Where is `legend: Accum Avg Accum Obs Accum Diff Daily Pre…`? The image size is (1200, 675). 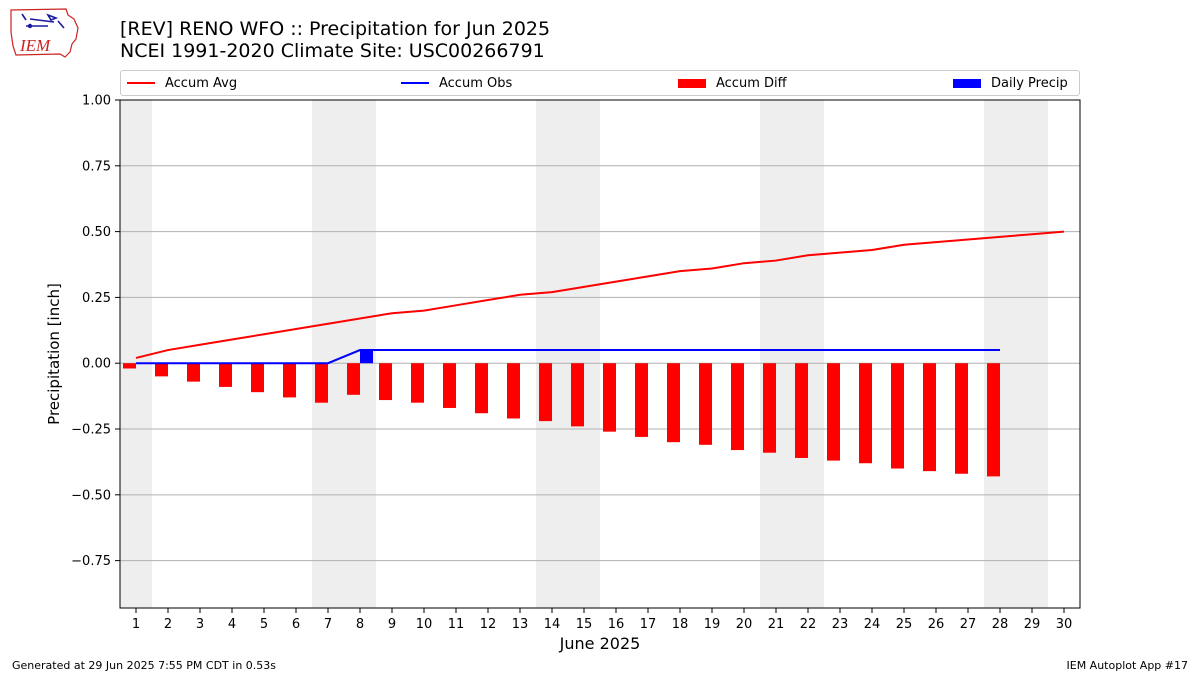
legend: Accum Avg Accum Obs Accum Diff Daily Pre… is located at coordinates (600, 83).